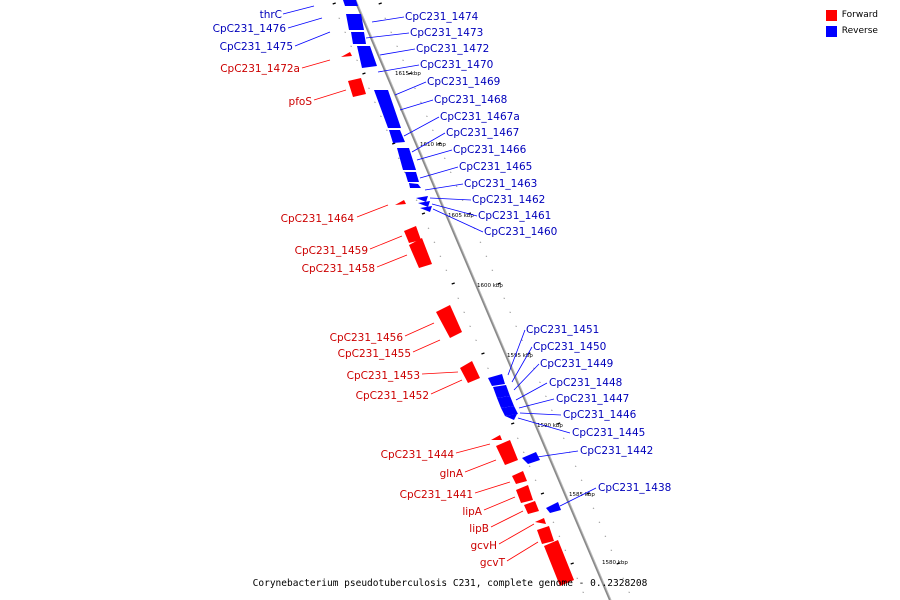 This screenshot has height=600, width=900. I want to click on gene-label-cpc231-1472a: CpC231_1472a, so click(260, 69).